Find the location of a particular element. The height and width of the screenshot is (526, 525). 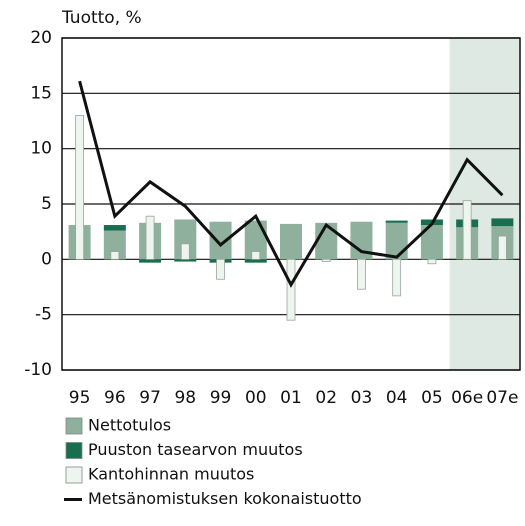

y-tick-label: 20 is located at coordinates (41, 38).